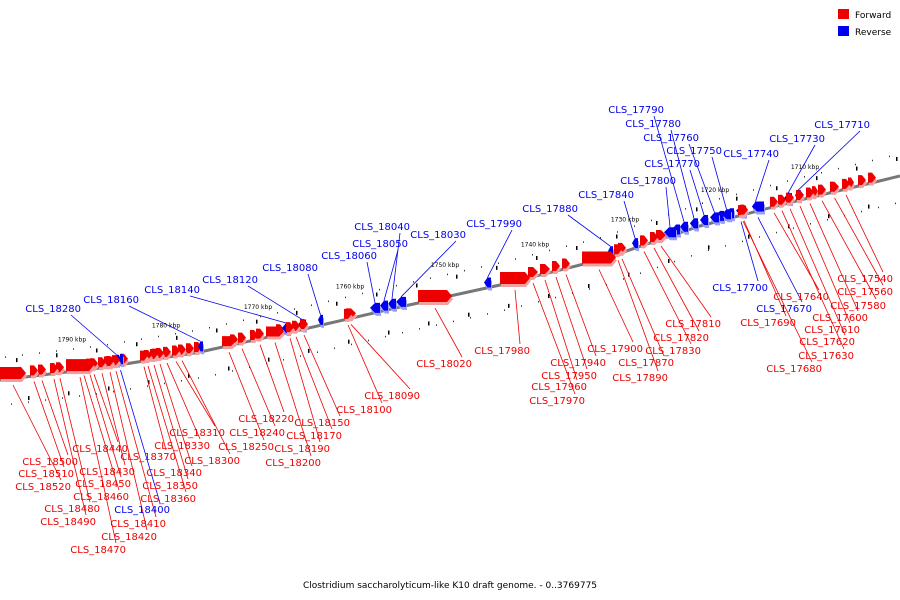 This screenshot has height=600, width=900. I want to click on gene-label: CLS_18420, so click(129, 537).